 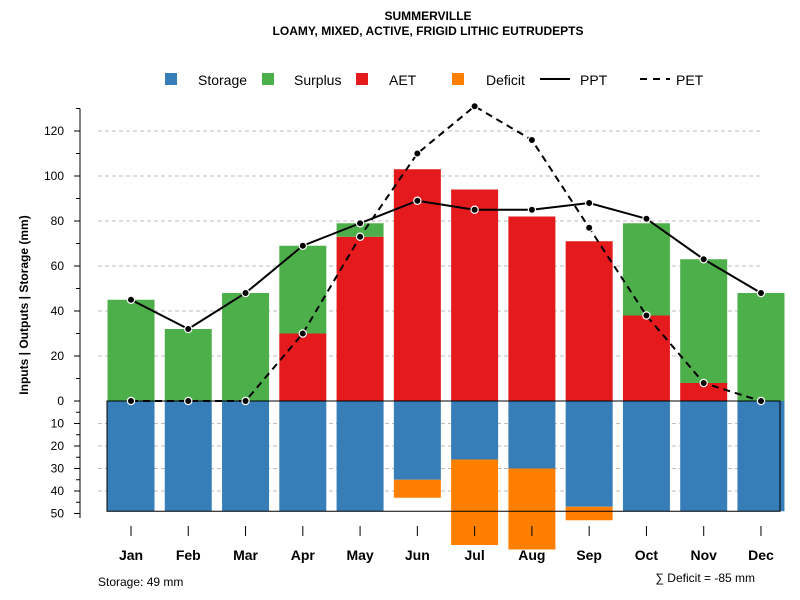 I want to click on x-tick-label: May, so click(x=359, y=555).